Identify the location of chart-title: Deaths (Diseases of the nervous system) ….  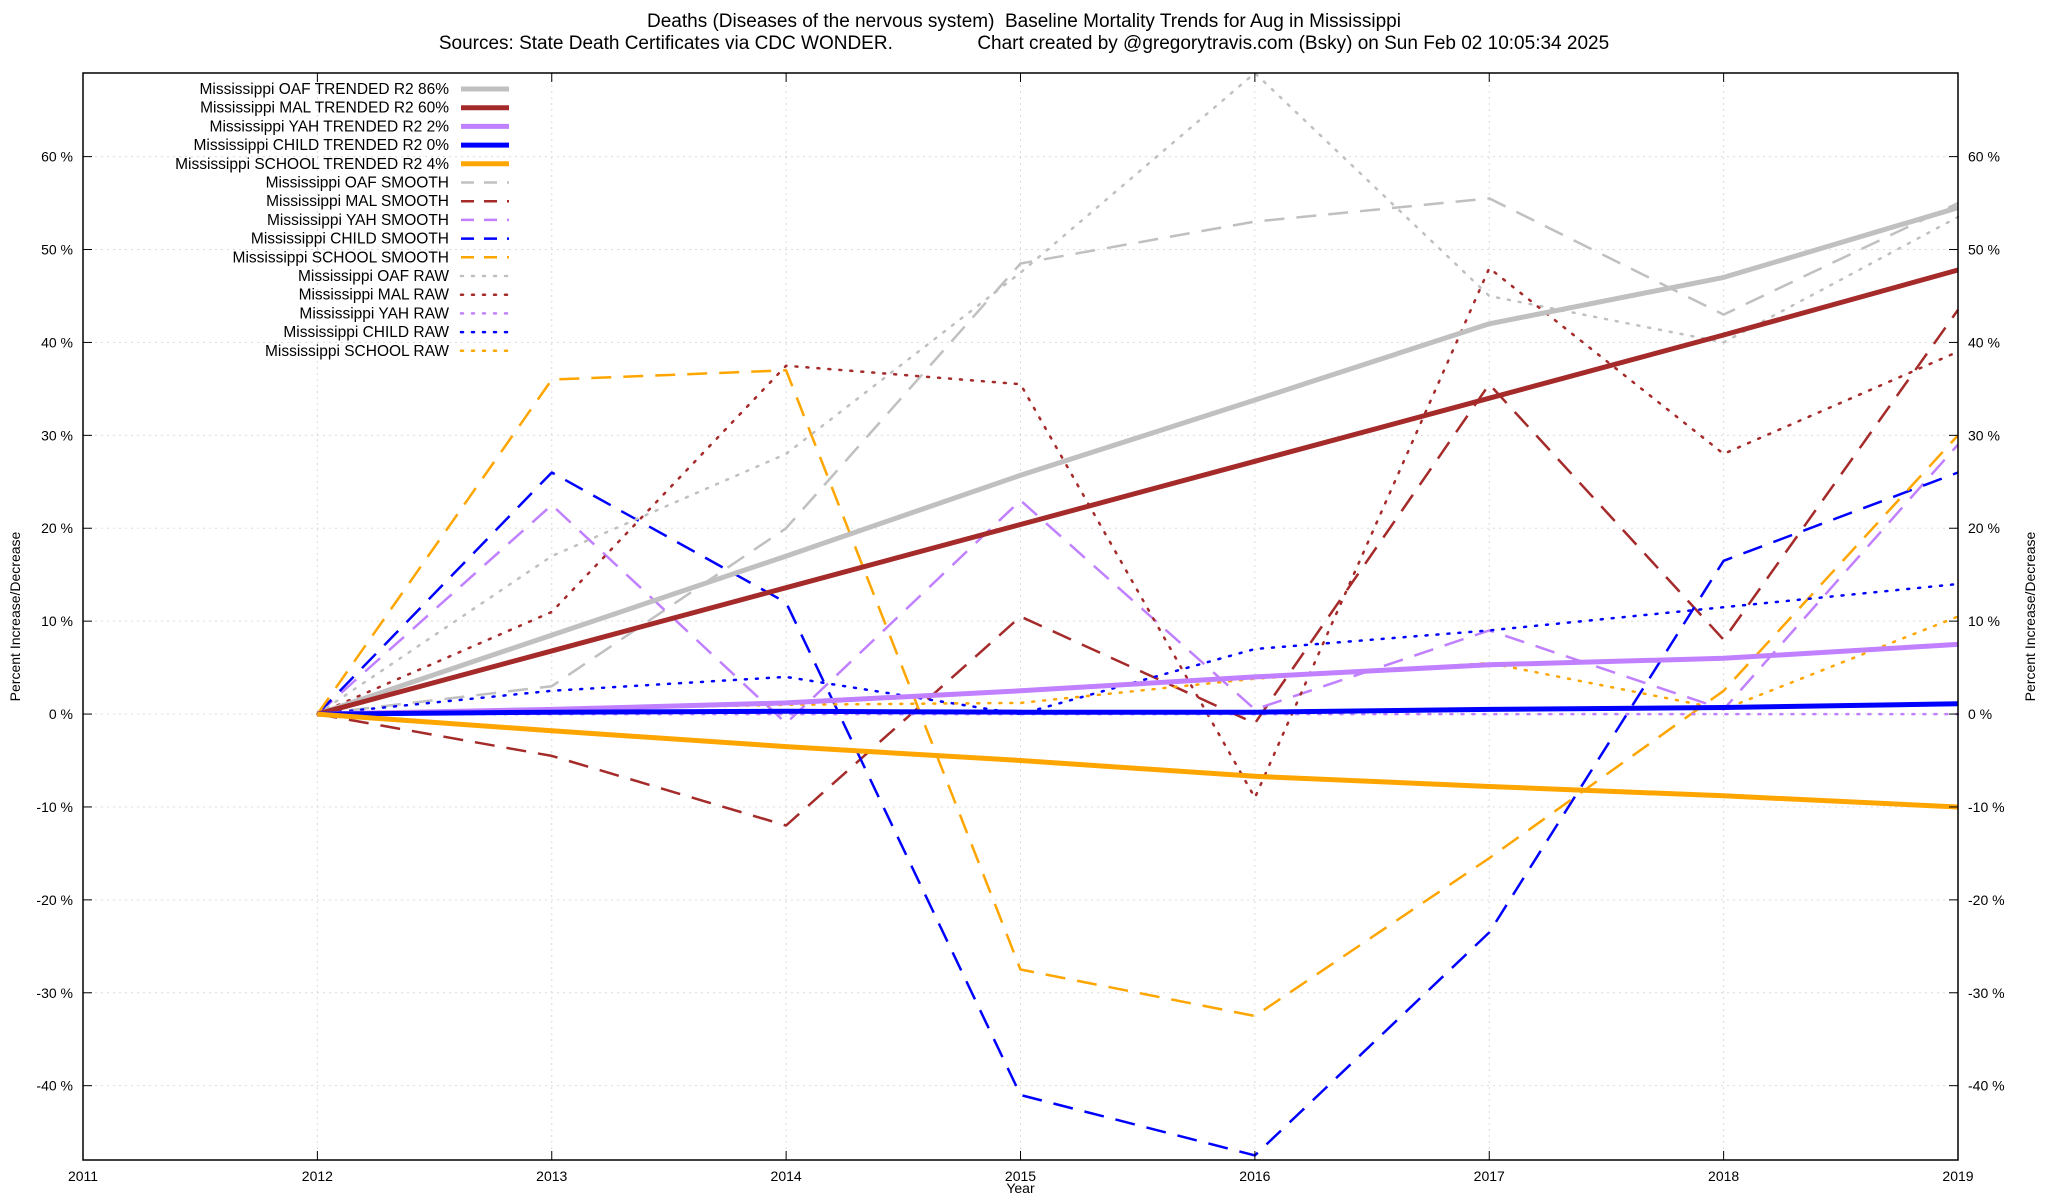
(1024, 21).